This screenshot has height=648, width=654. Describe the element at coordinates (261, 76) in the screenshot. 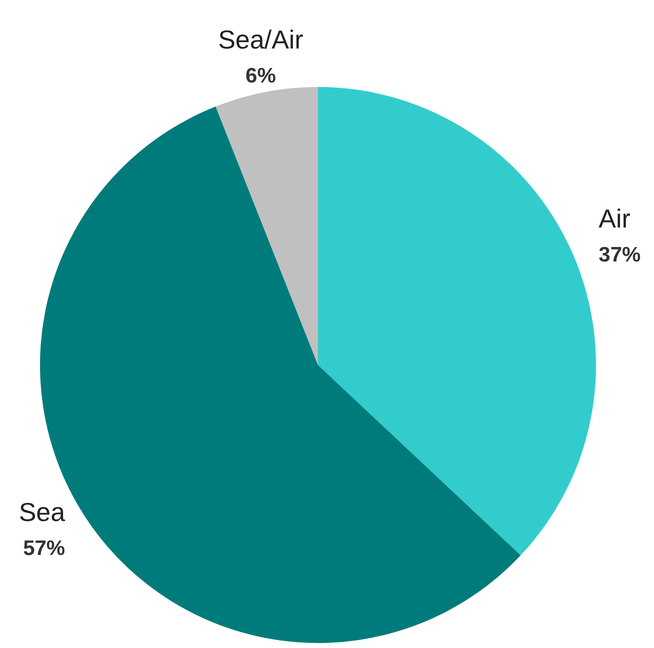

I see `data-label: 6%` at that location.